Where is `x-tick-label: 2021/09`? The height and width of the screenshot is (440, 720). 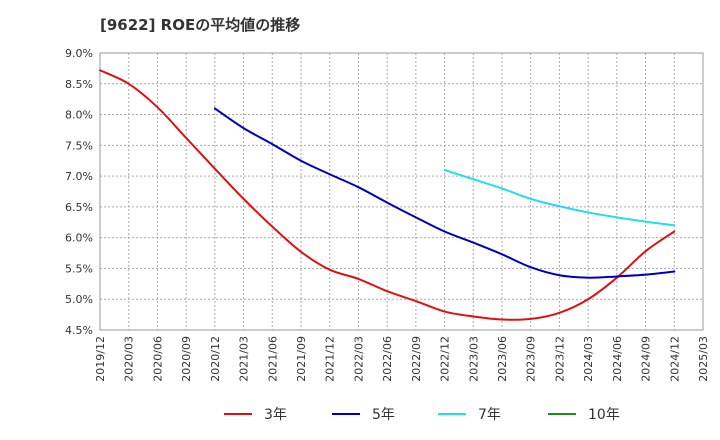 x-tick-label: 2021/09 is located at coordinates (301, 359).